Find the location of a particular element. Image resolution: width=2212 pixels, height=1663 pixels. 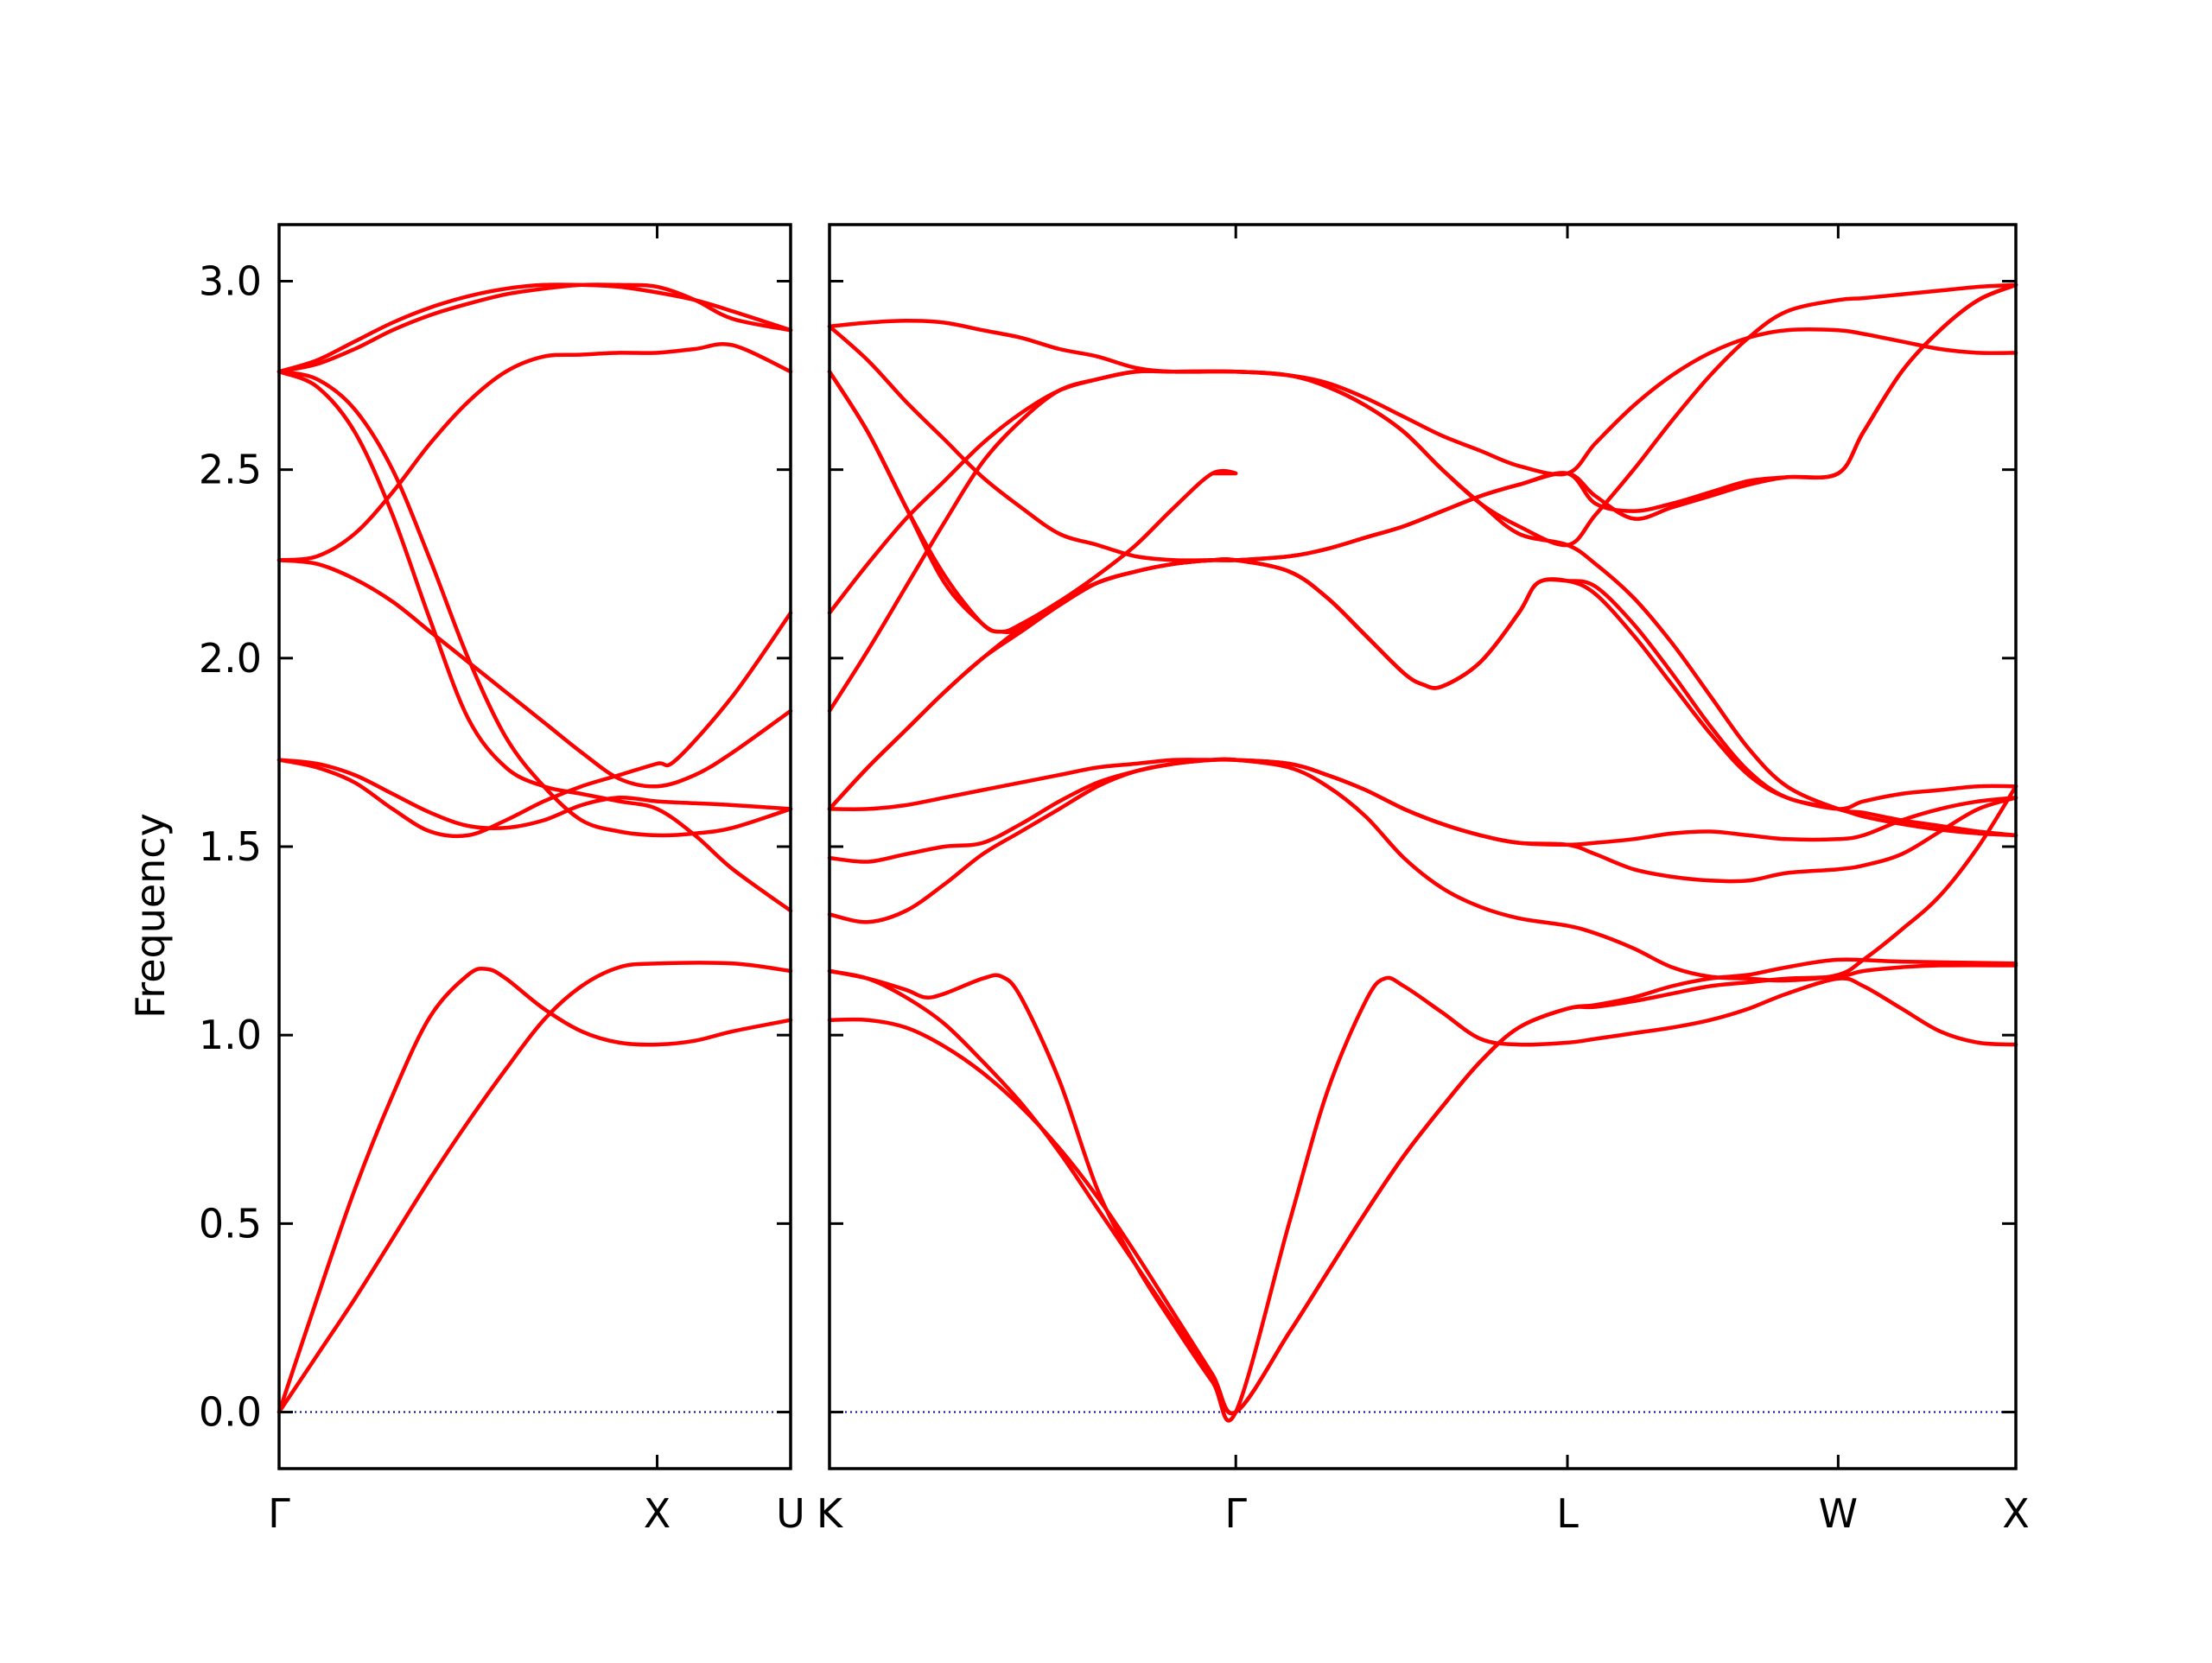

q-point-label: U is located at coordinates (790, 1514).